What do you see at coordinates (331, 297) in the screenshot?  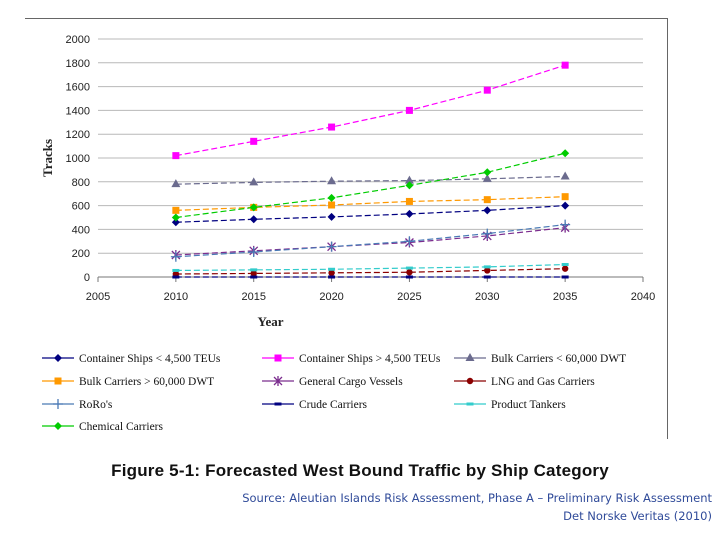 I see `x-tick-label: 2020` at bounding box center [331, 297].